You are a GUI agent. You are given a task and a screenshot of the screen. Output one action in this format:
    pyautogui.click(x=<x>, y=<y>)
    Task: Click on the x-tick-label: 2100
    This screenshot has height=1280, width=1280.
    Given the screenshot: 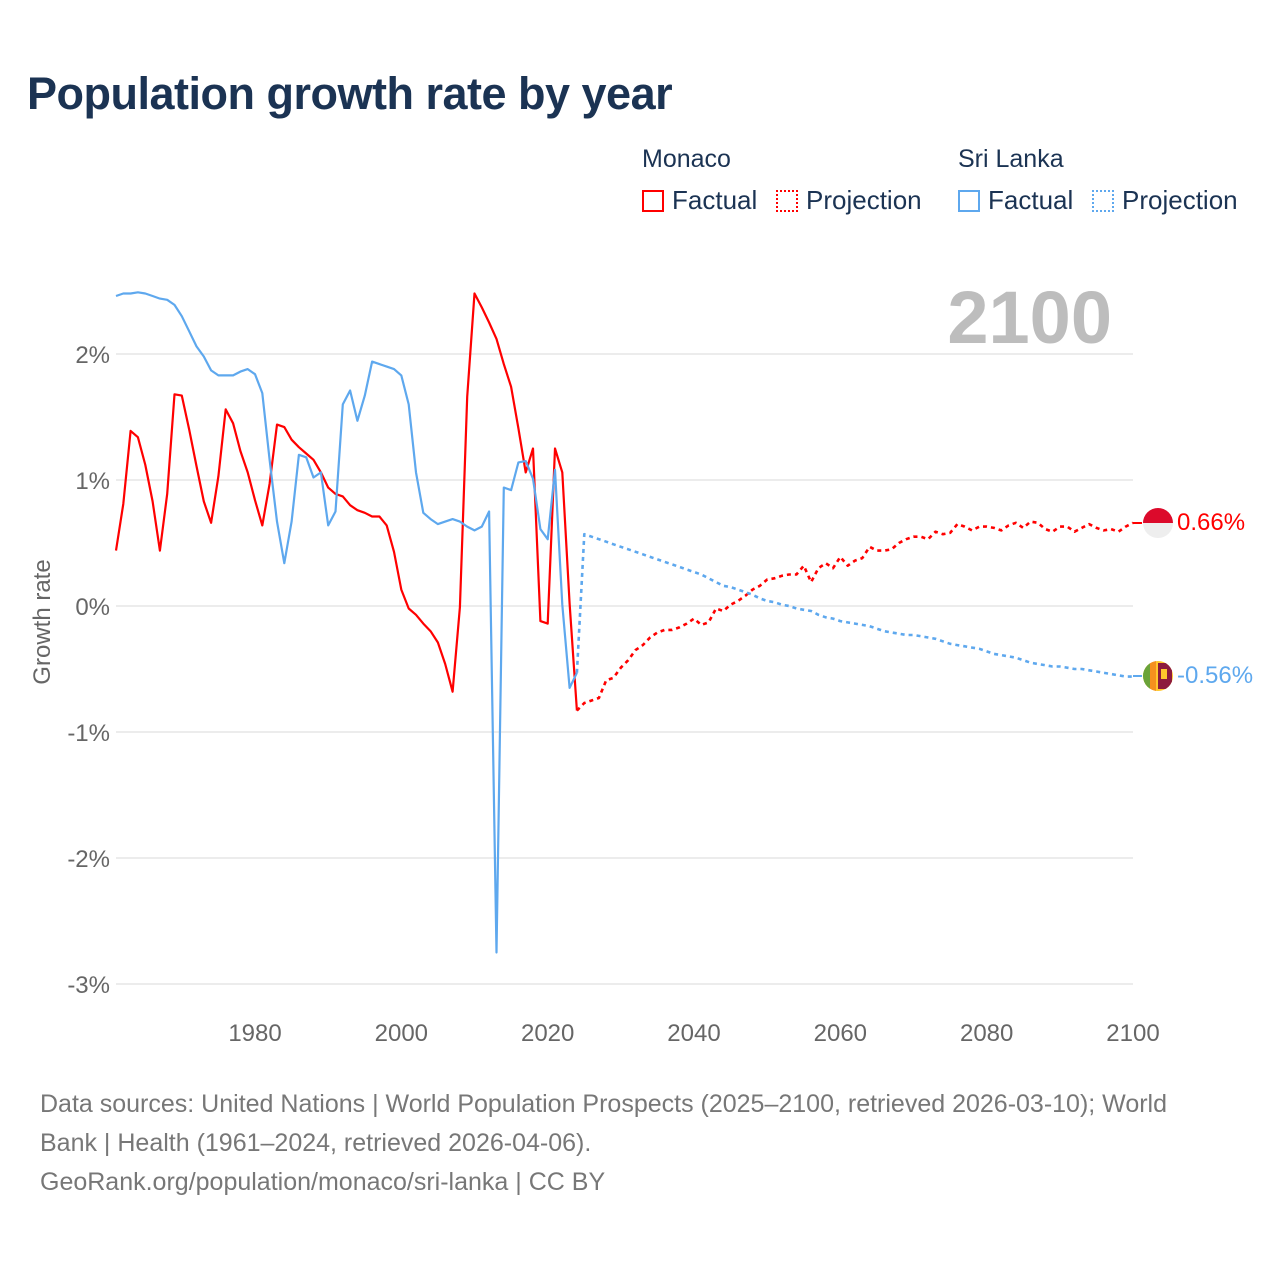 What is the action you would take?
    pyautogui.click(x=1132, y=1033)
    